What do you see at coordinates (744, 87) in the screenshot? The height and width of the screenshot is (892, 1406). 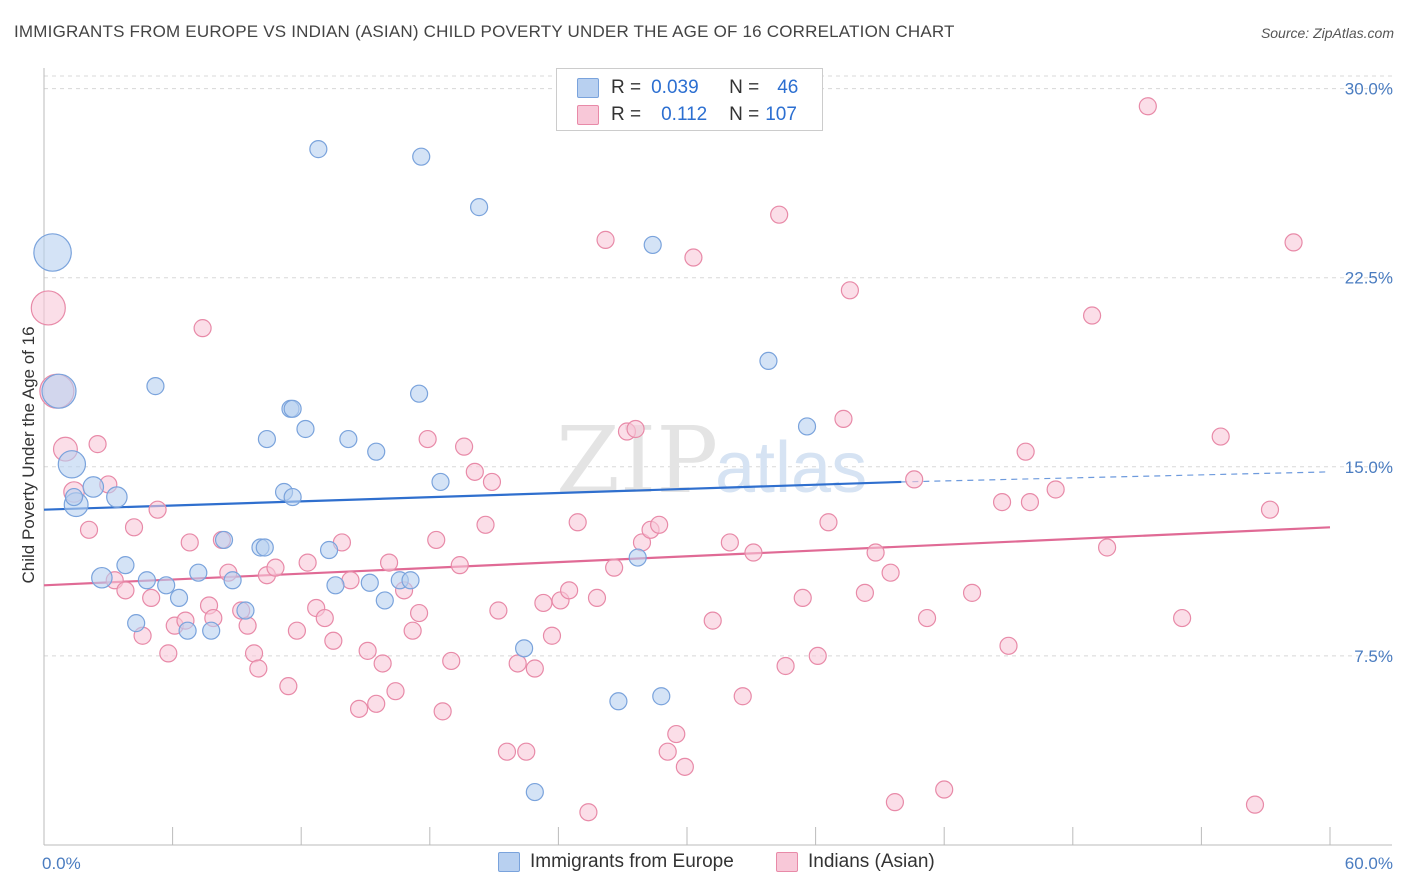 I see `legend-n-label: N =` at bounding box center [744, 87].